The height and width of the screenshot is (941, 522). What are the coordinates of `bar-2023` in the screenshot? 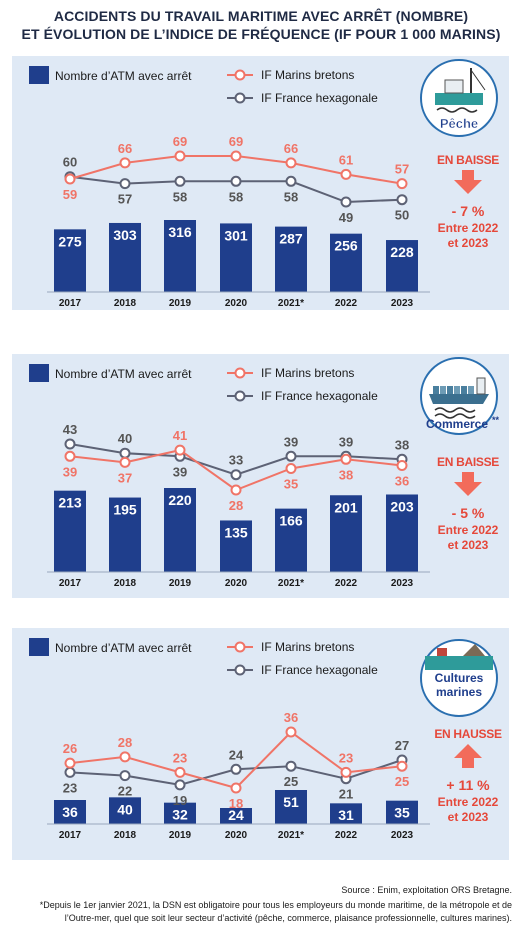 It's located at (402, 533).